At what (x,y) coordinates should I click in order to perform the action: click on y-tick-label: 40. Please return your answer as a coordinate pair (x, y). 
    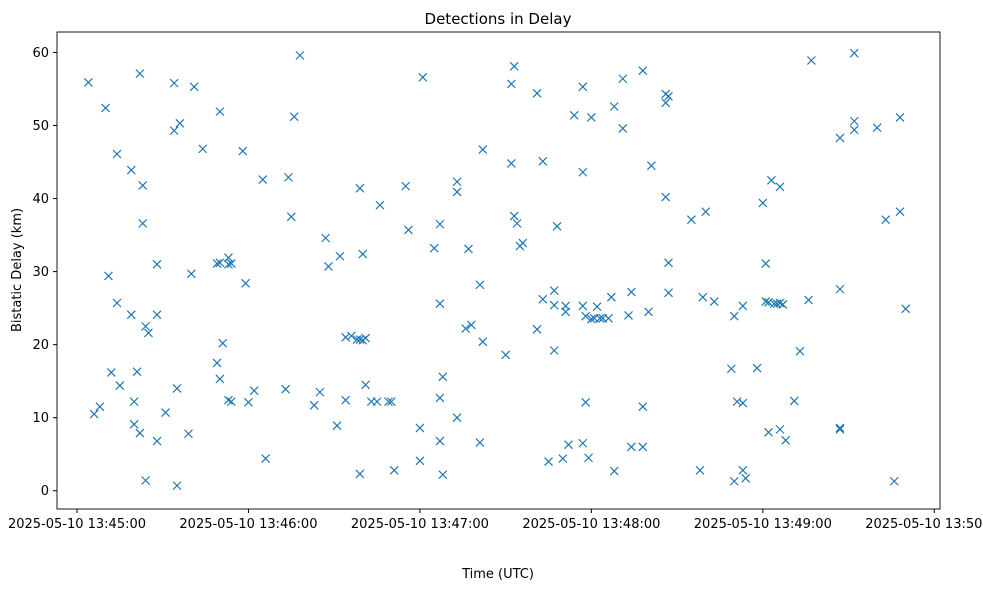
    Looking at the image, I should click on (40, 199).